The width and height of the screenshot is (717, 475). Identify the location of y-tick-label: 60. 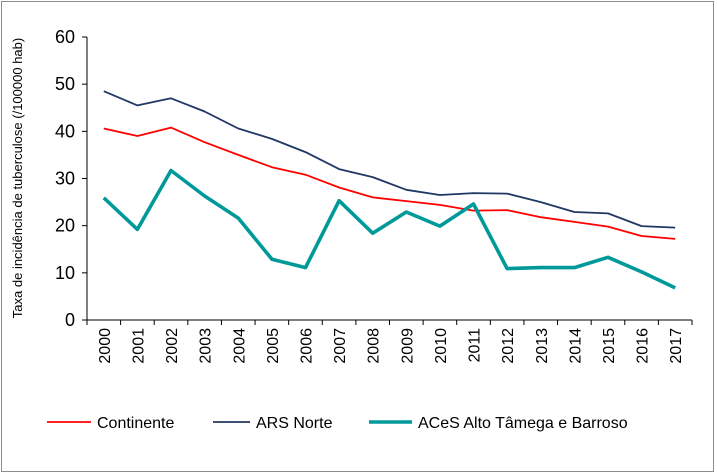
(65, 37).